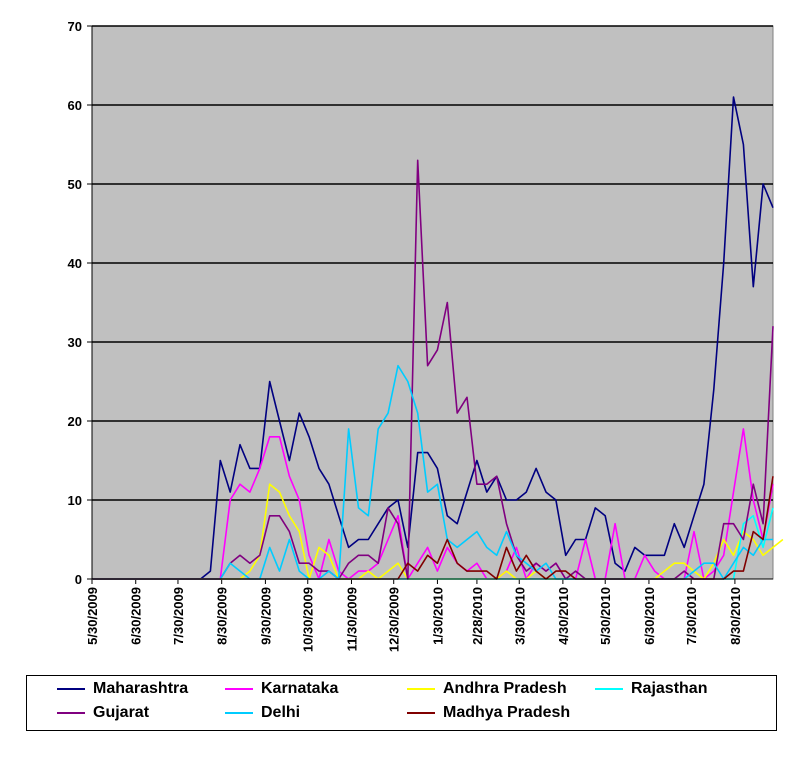 Image resolution: width=791 pixels, height=757 pixels. Describe the element at coordinates (92, 616) in the screenshot. I see `x-tick-label: 5/30/2009` at that location.